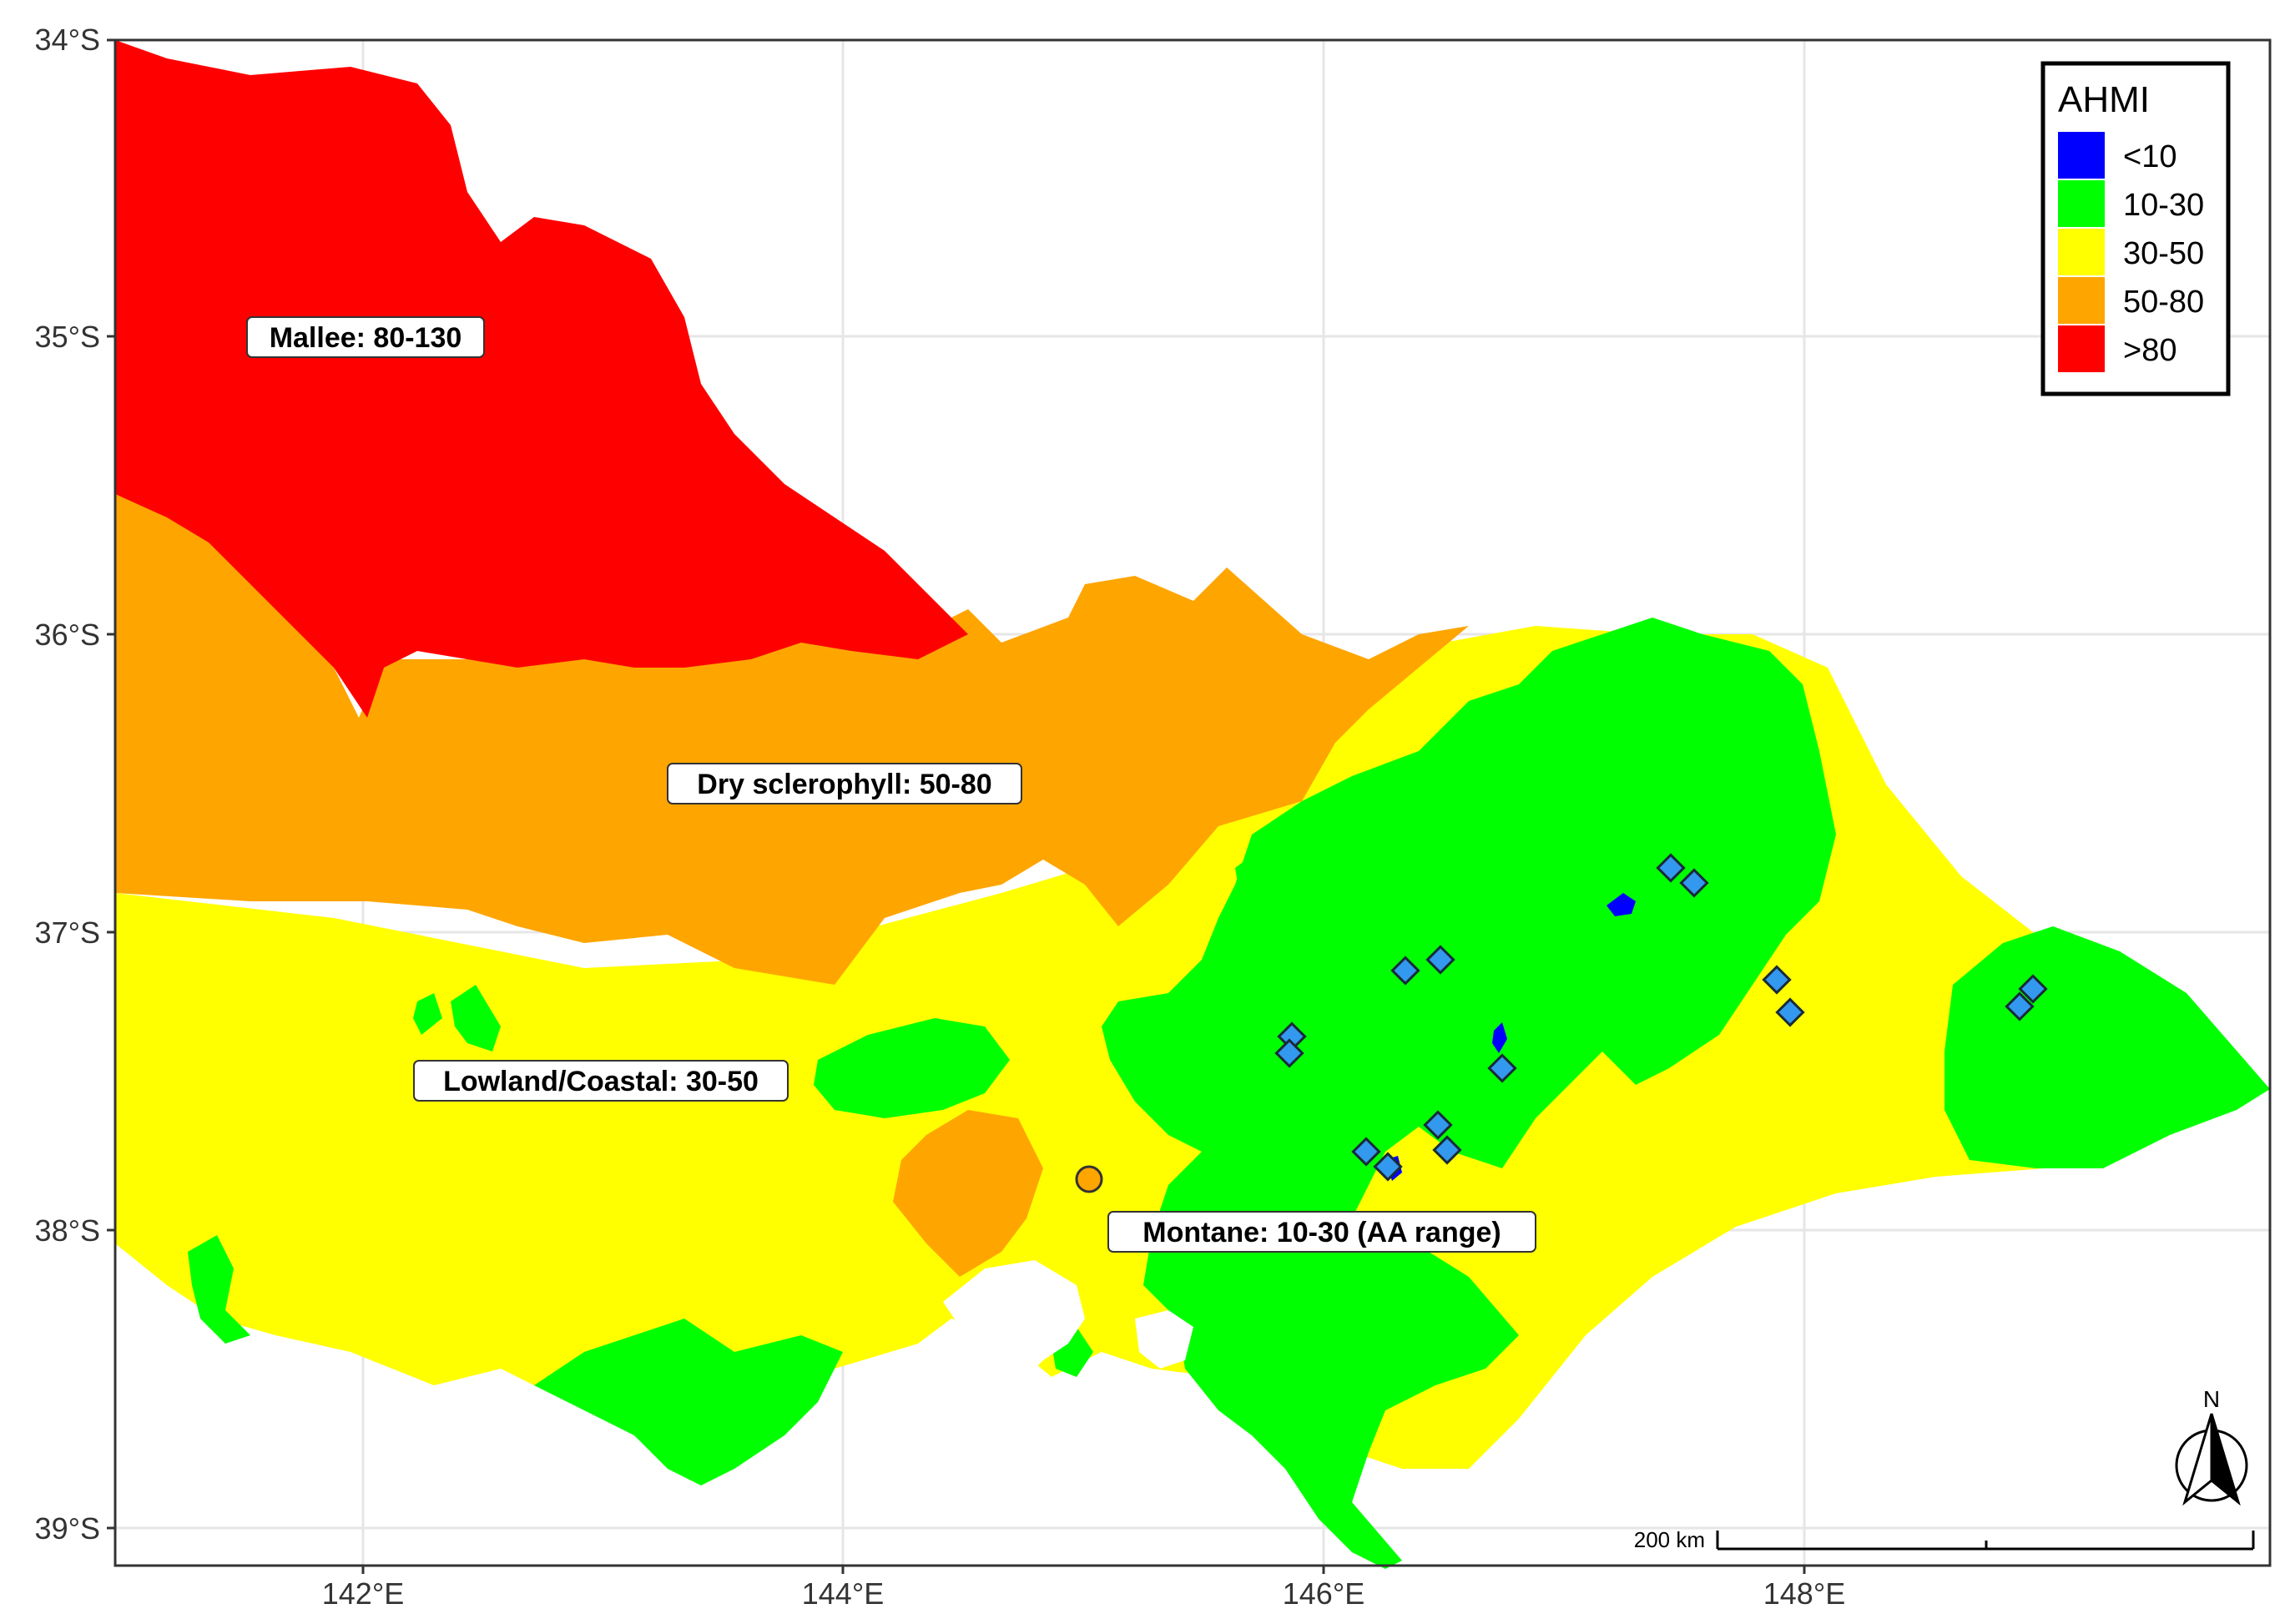 This screenshot has height=1624, width=2295. What do you see at coordinates (1324, 1593) in the screenshot?
I see `x-tick-label: 146°E` at bounding box center [1324, 1593].